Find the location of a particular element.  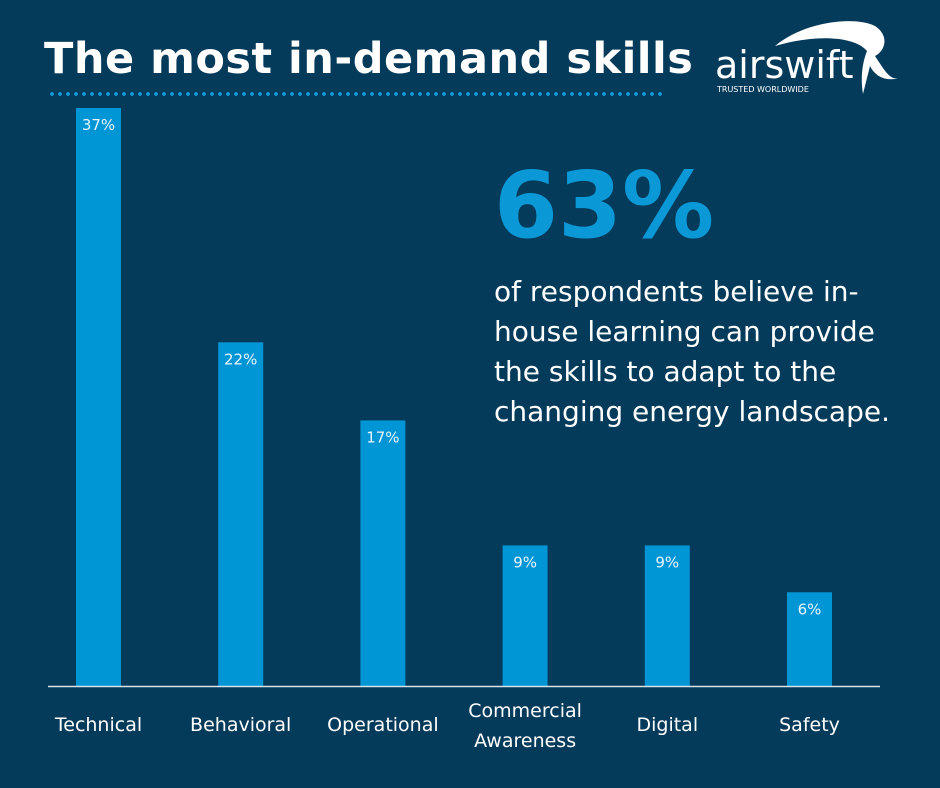

airswift-logo: airswift TRUSTED WORLDWIDE is located at coordinates (807, 57).